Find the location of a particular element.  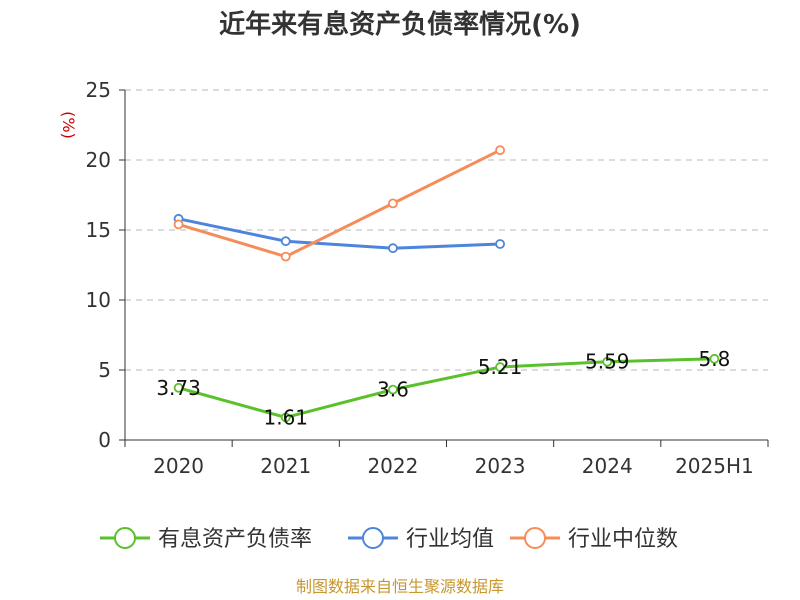

data-label: 3.6 is located at coordinates (393, 390).